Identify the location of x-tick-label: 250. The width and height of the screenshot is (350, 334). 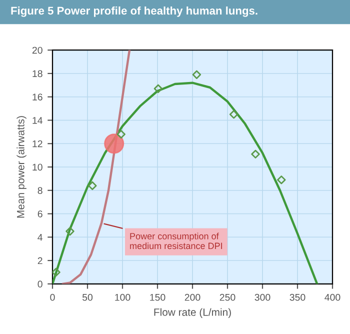
(228, 297).